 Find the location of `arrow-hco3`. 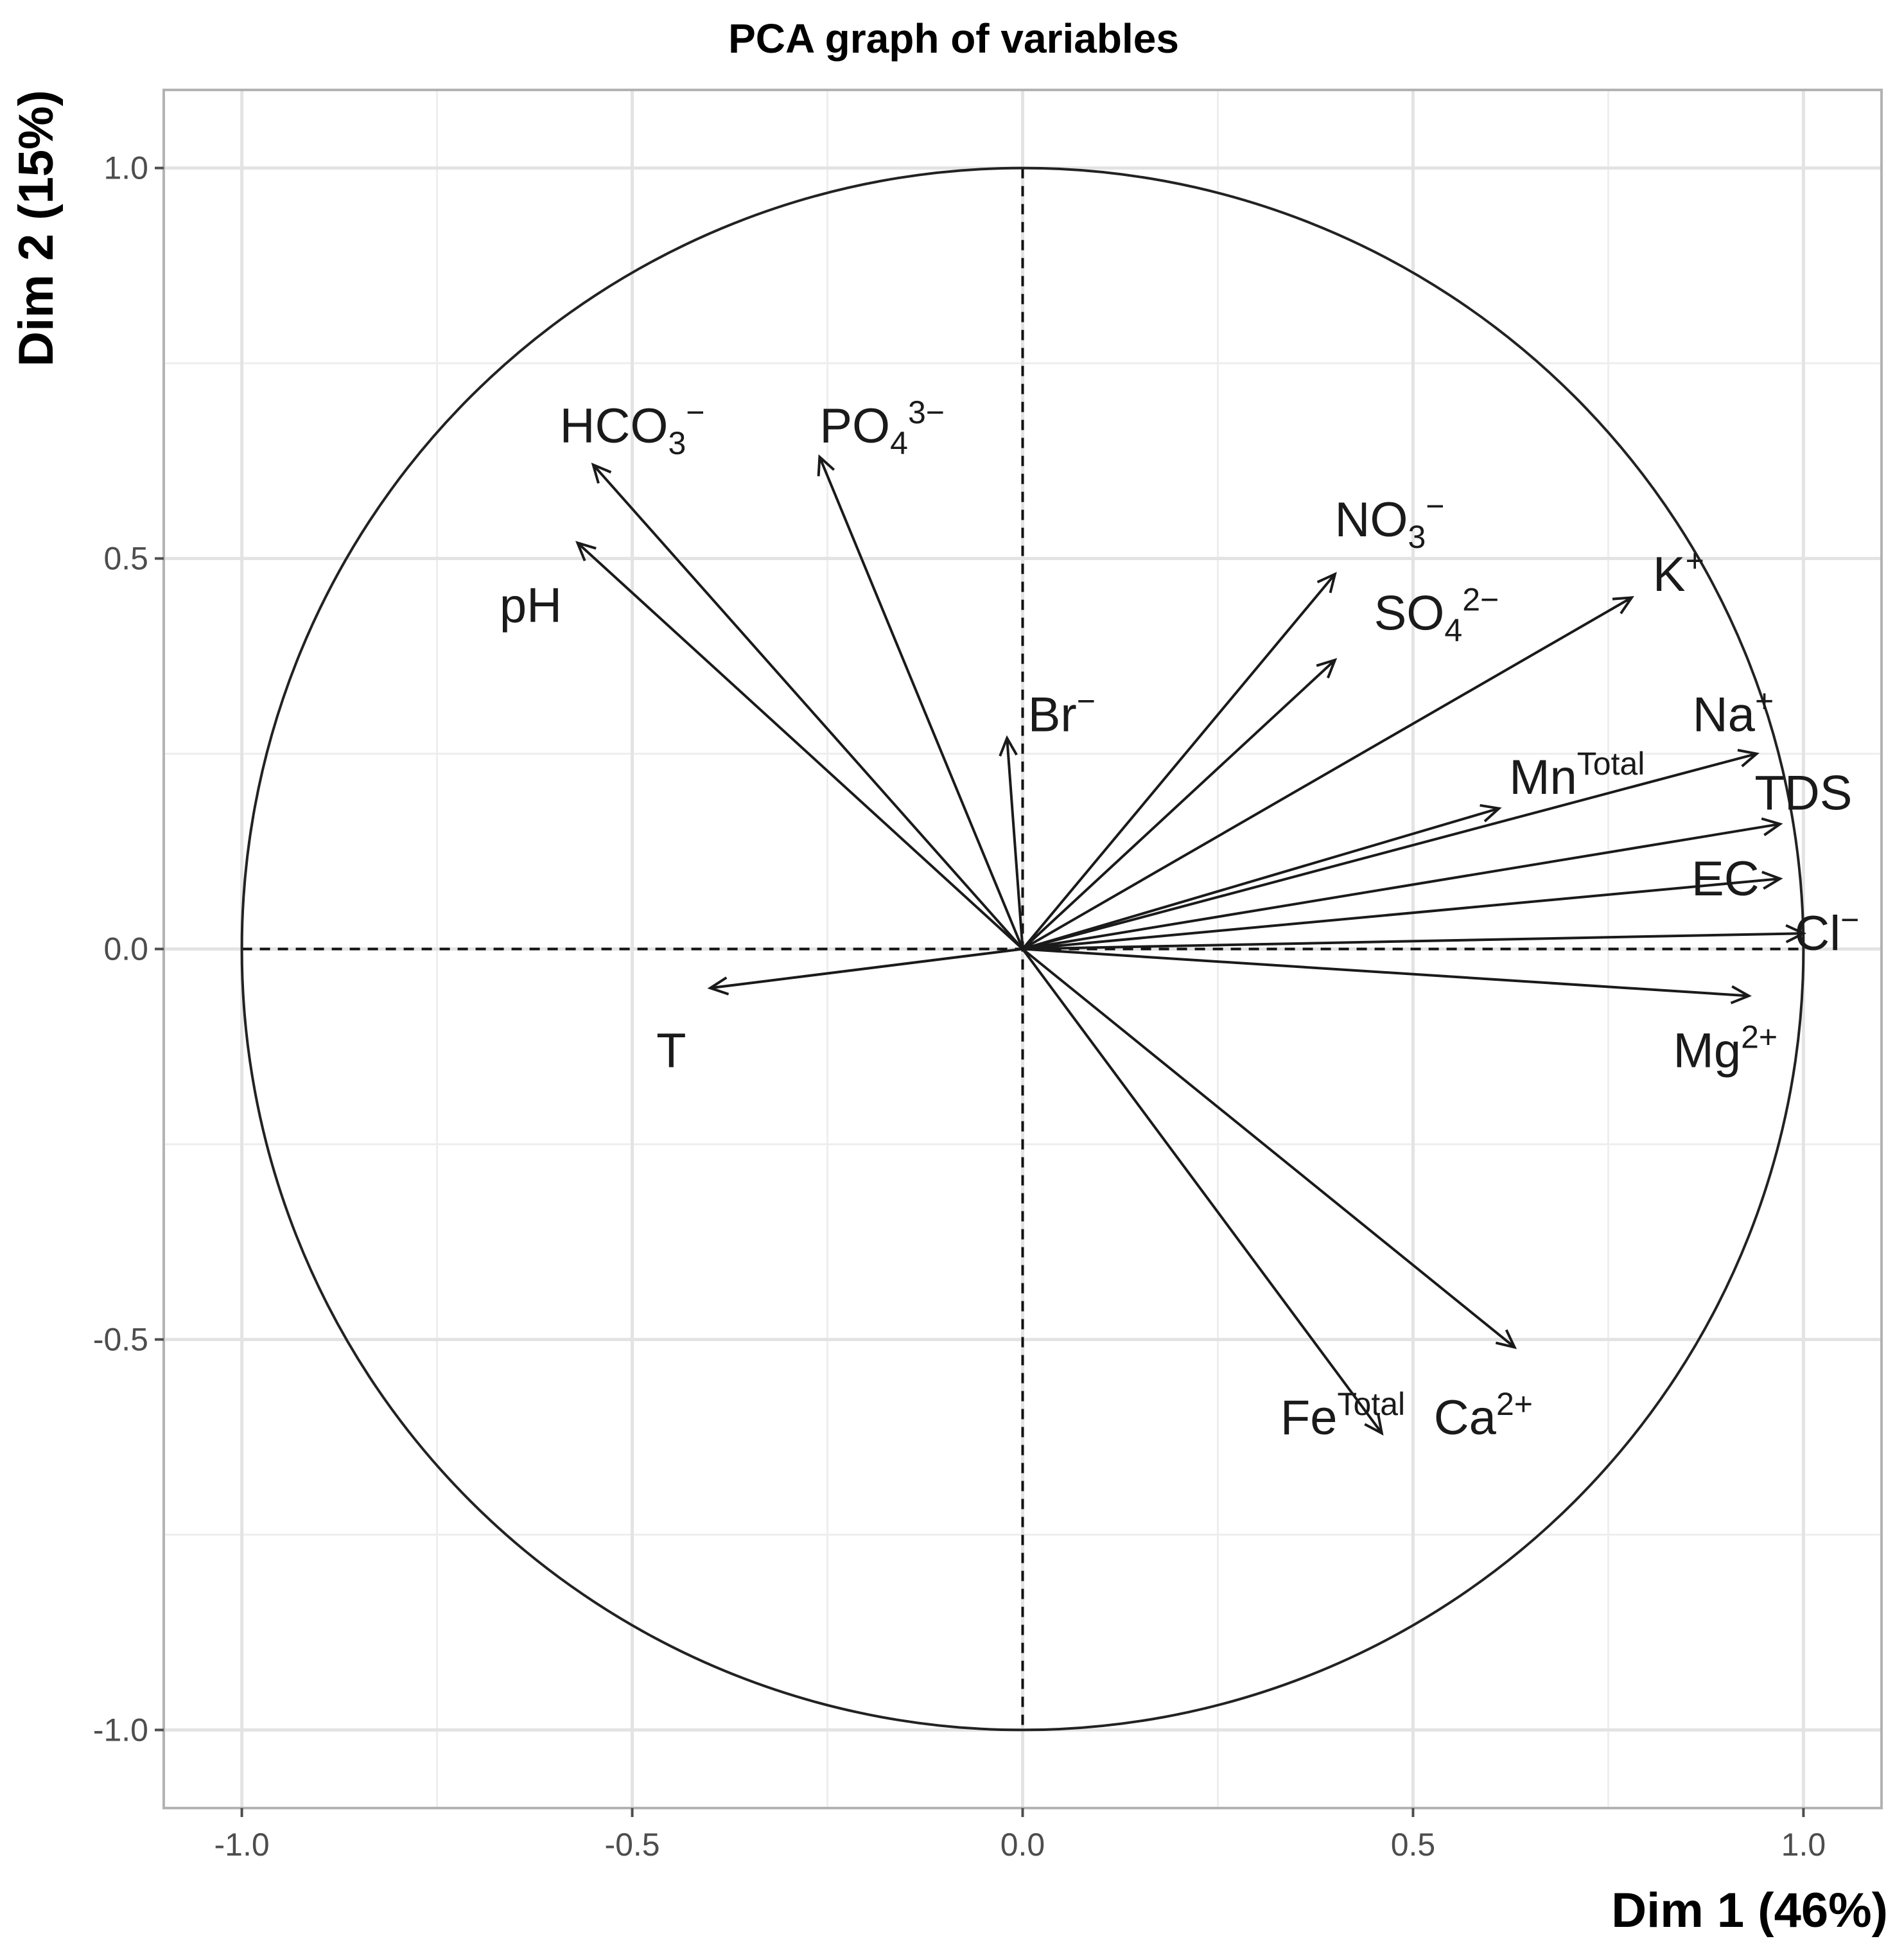

arrow-hco3 is located at coordinates (808, 706).